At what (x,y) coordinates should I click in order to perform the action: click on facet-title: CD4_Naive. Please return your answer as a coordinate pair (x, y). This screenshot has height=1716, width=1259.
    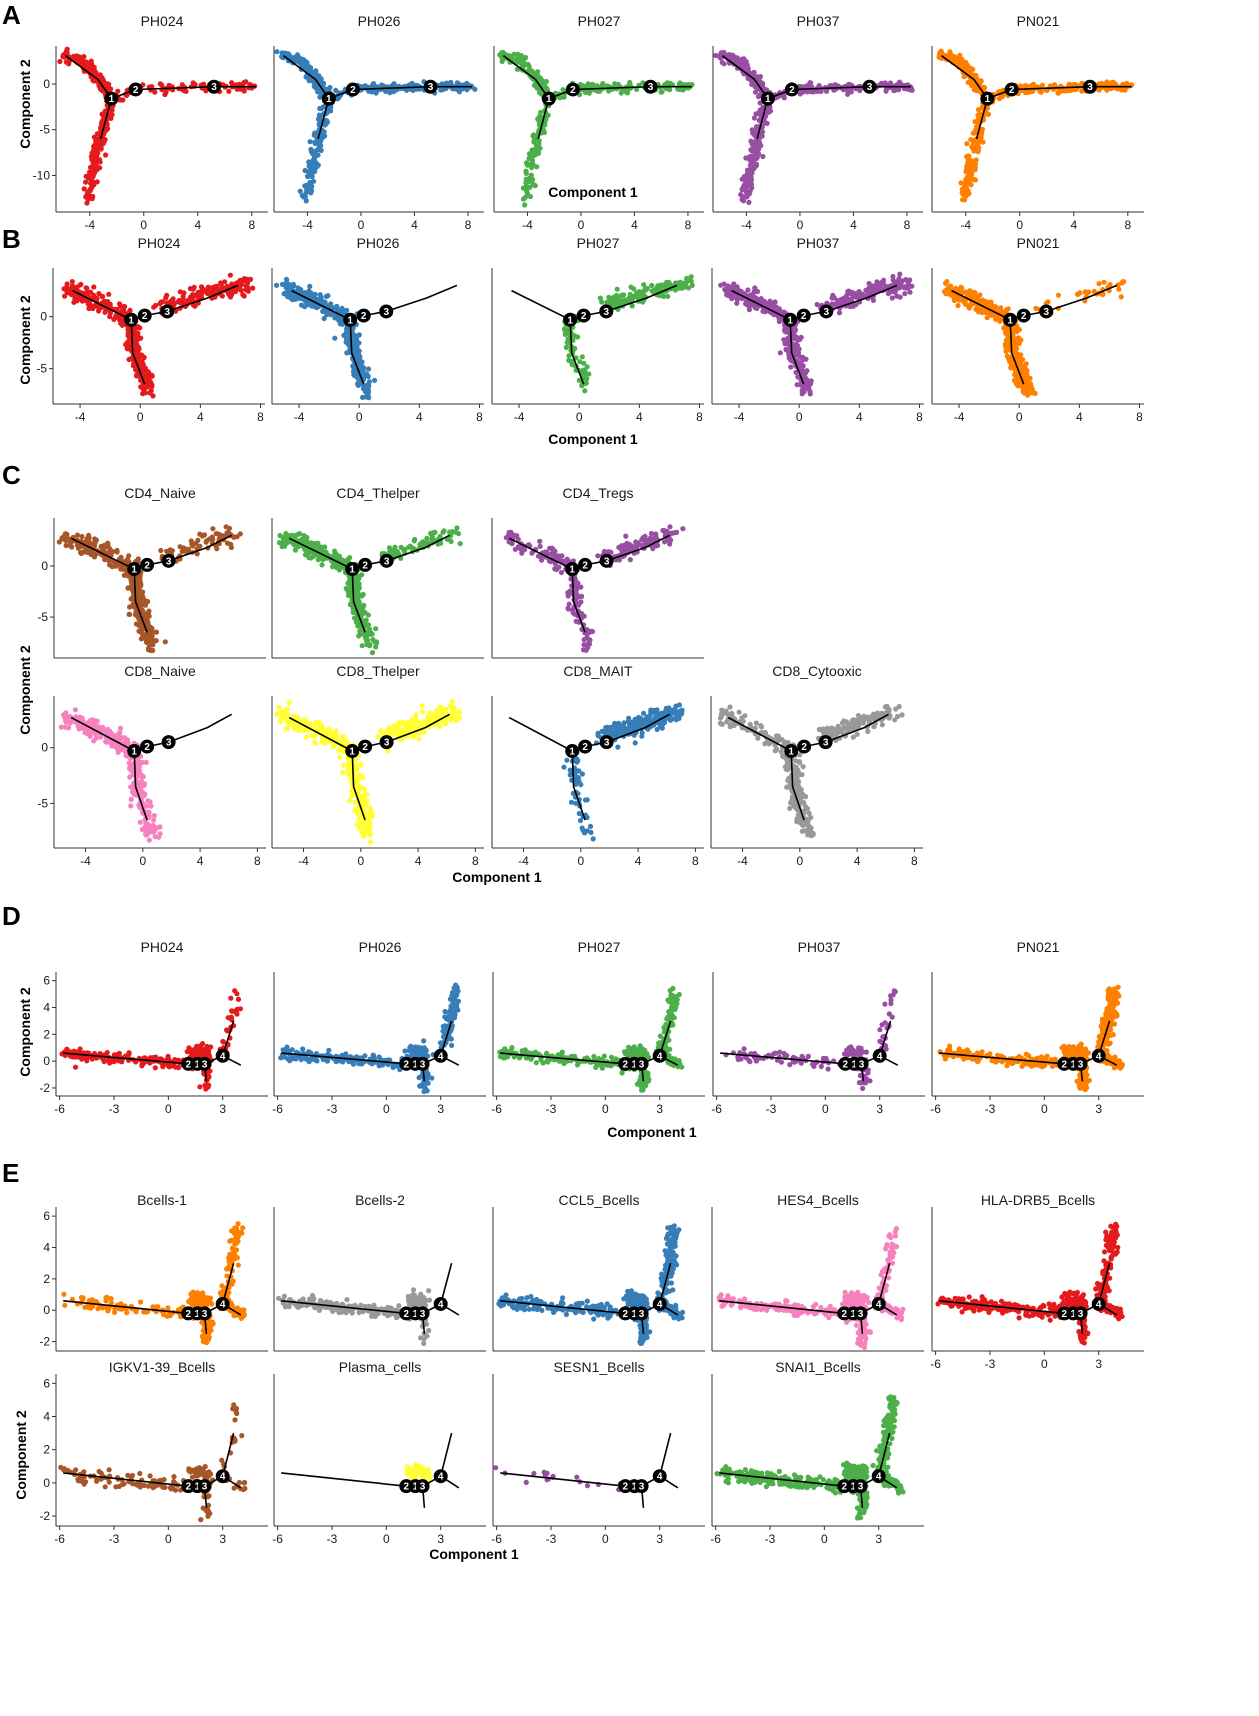
    Looking at the image, I should click on (160, 493).